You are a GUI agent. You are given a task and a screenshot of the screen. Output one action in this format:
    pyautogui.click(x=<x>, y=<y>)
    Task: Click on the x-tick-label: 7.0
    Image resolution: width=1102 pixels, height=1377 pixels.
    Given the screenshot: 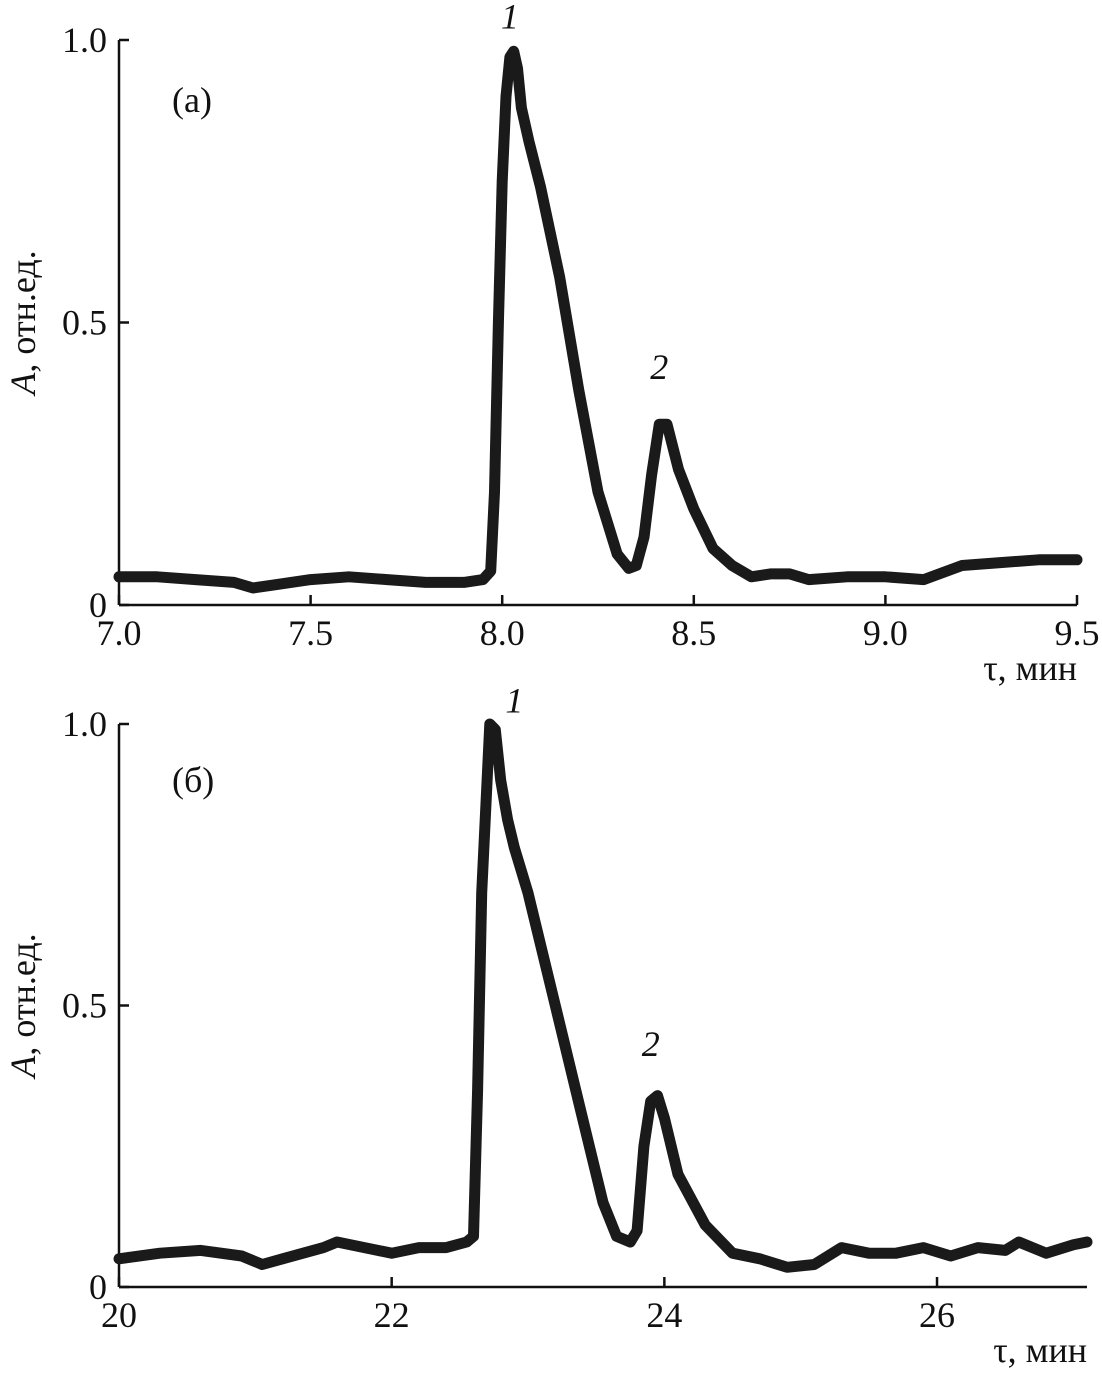 What is the action you would take?
    pyautogui.click(x=119, y=633)
    